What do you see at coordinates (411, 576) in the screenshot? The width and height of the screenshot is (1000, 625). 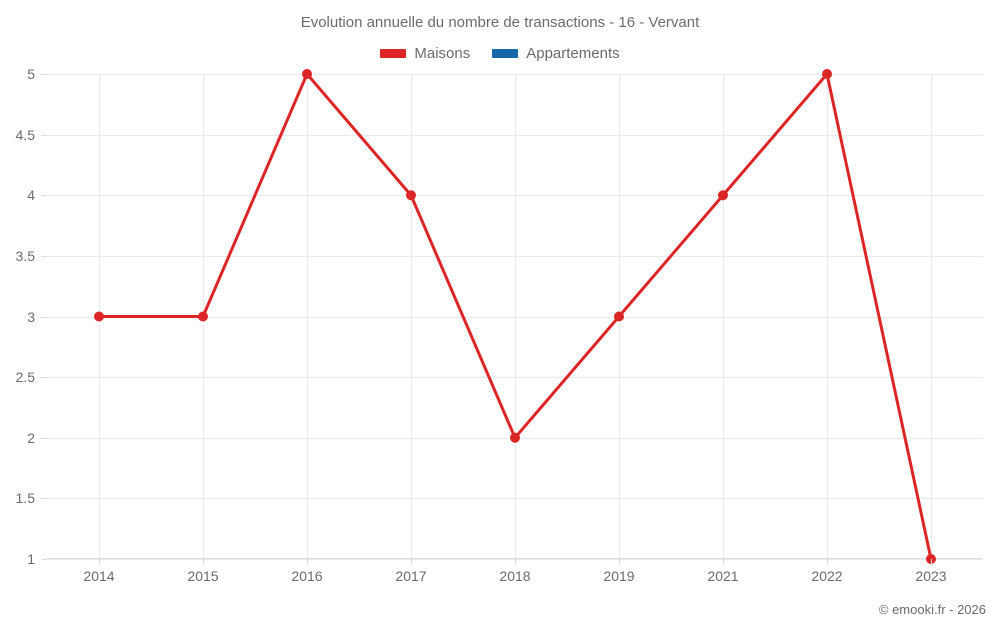 I see `x-tick-label: 2017` at bounding box center [411, 576].